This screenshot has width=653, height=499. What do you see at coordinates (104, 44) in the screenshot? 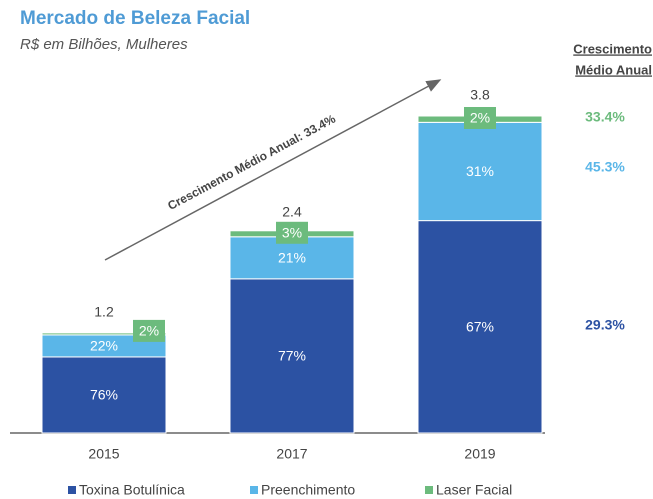
I see `chart-subtitle: R$ em Bilhões, Mulheres` at bounding box center [104, 44].